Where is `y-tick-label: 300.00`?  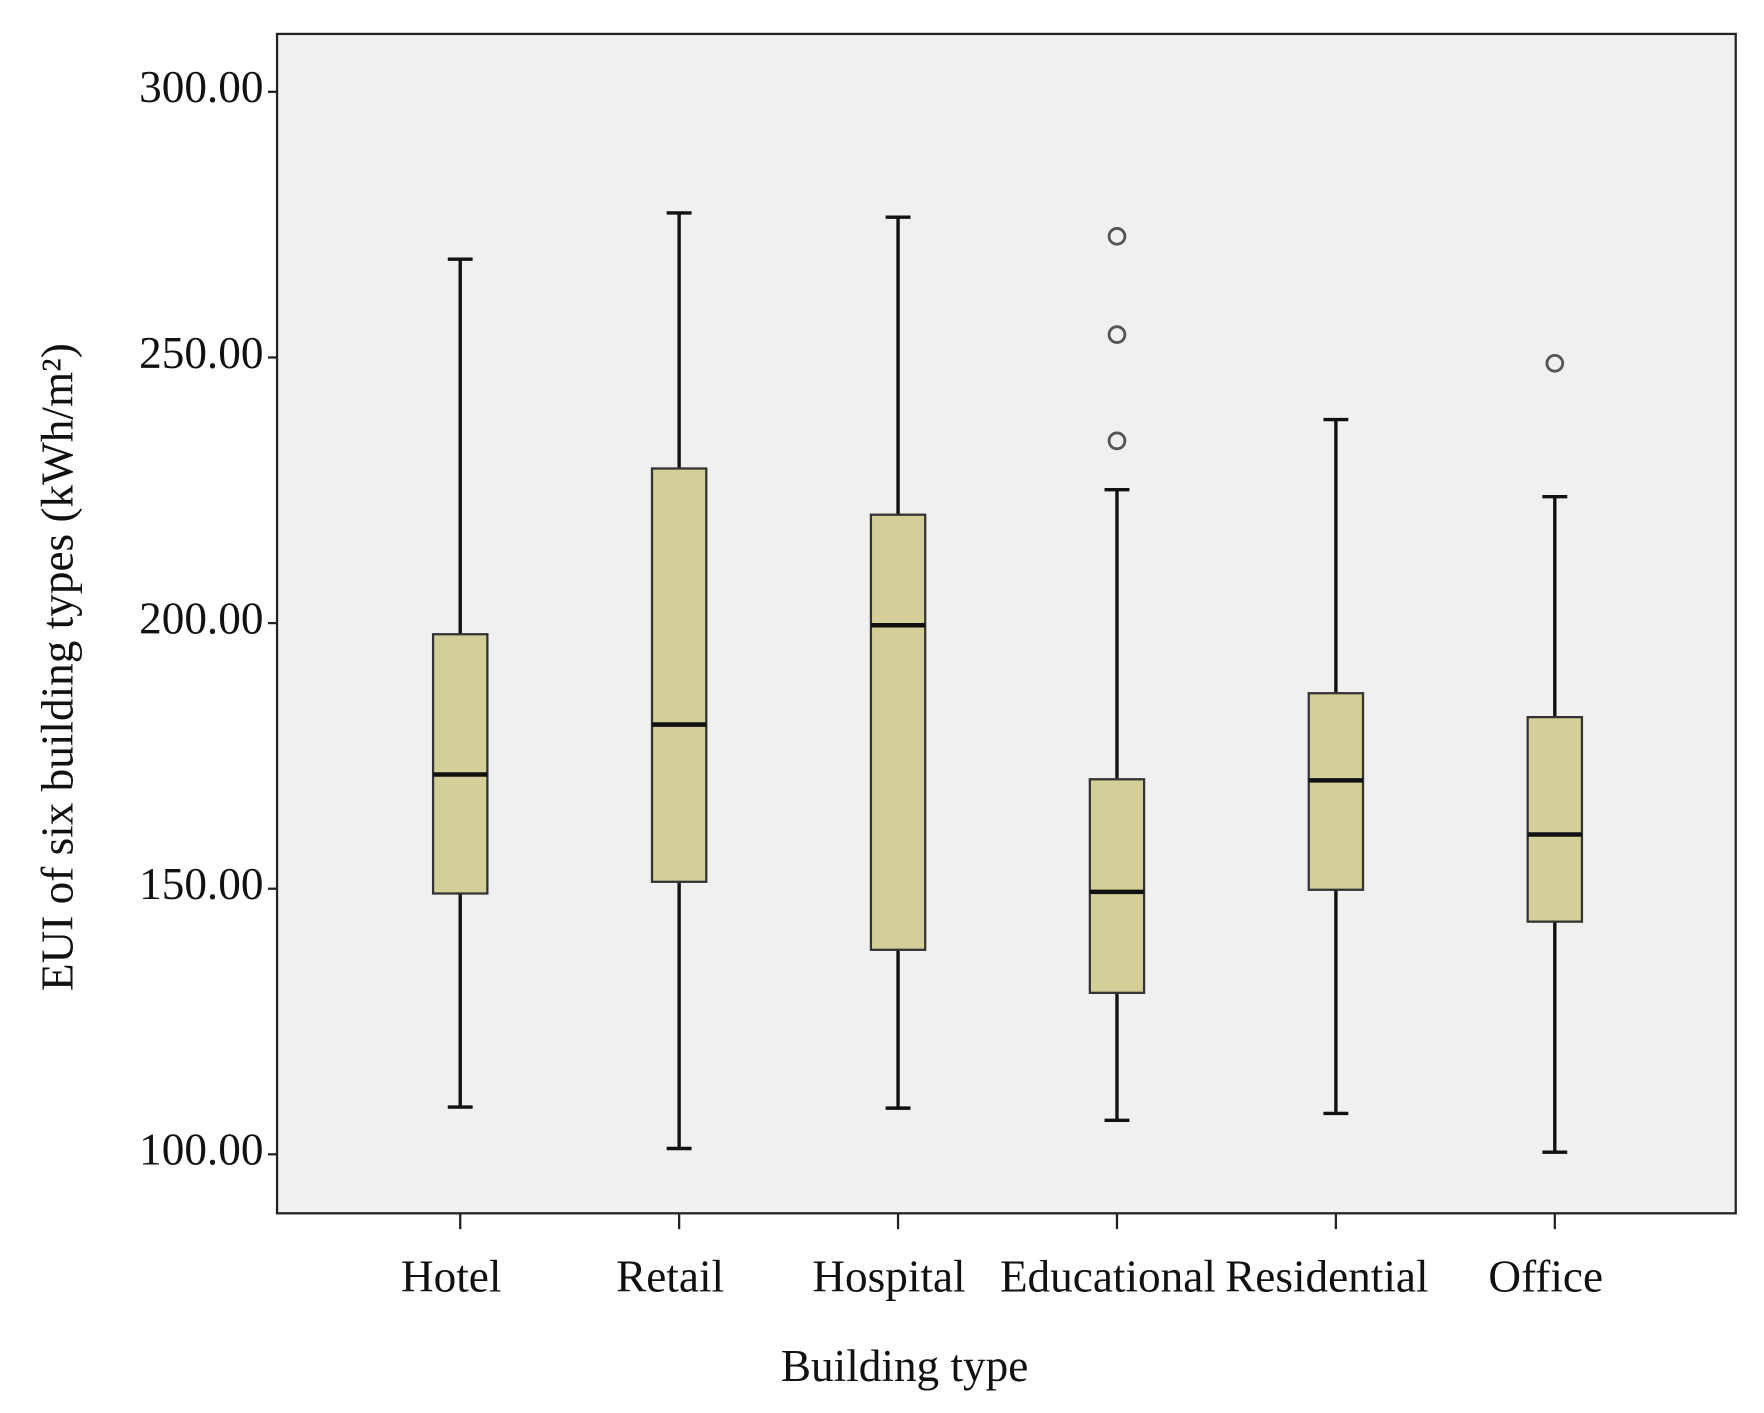
y-tick-label: 300.00 is located at coordinates (201, 87).